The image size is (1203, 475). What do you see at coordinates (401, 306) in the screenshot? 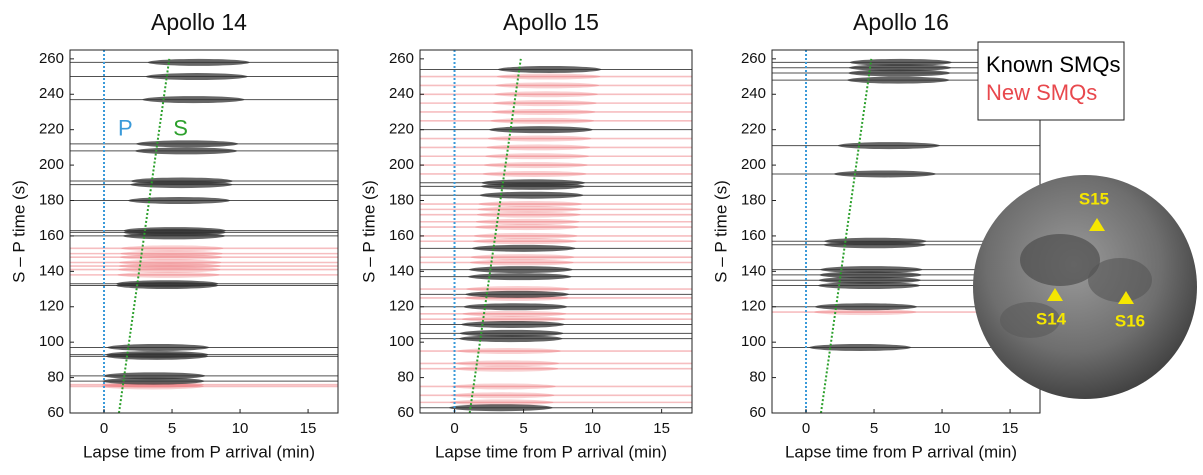
I see `y-tick-label: 120` at bounding box center [401, 306].